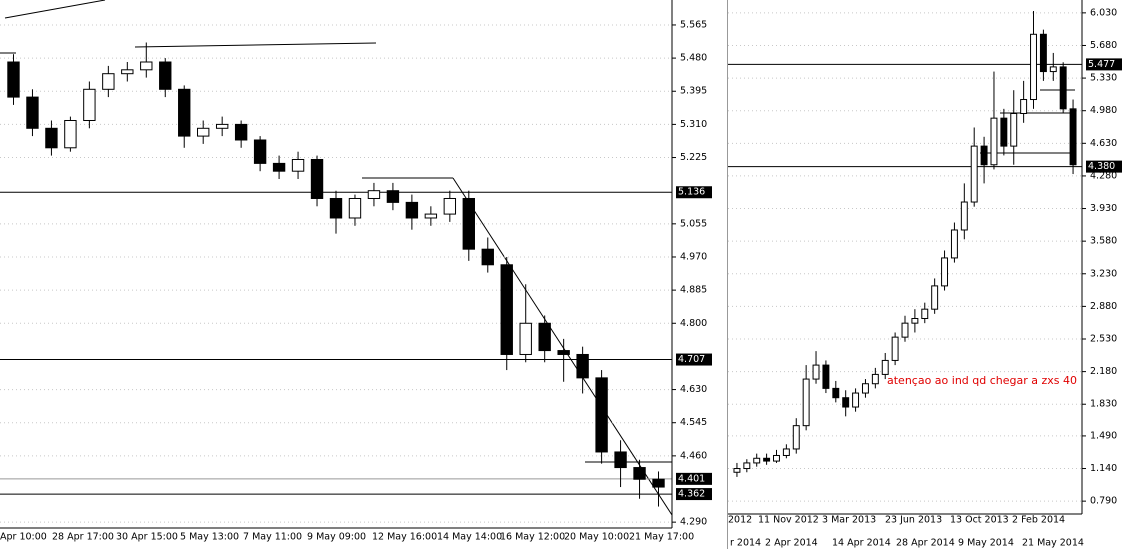  Describe the element at coordinates (691, 192) in the screenshot. I see `price-label: 5.136` at that location.